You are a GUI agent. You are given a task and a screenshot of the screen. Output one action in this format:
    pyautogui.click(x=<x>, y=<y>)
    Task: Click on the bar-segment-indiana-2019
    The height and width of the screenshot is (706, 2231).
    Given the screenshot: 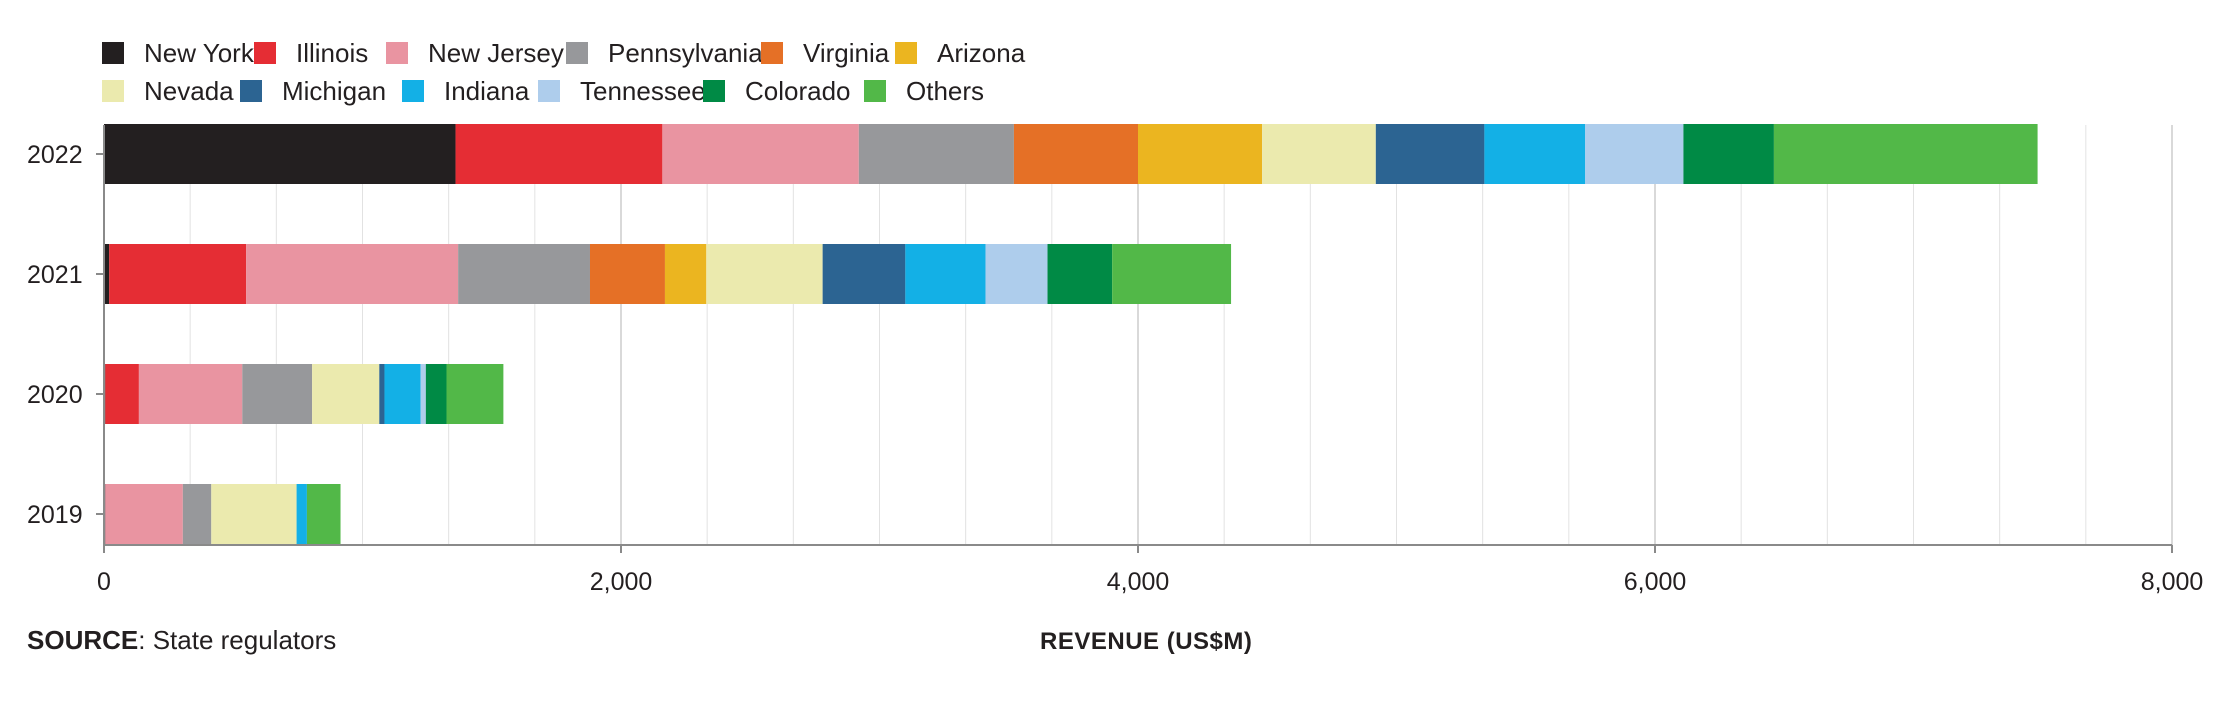 What is the action you would take?
    pyautogui.click(x=301, y=514)
    